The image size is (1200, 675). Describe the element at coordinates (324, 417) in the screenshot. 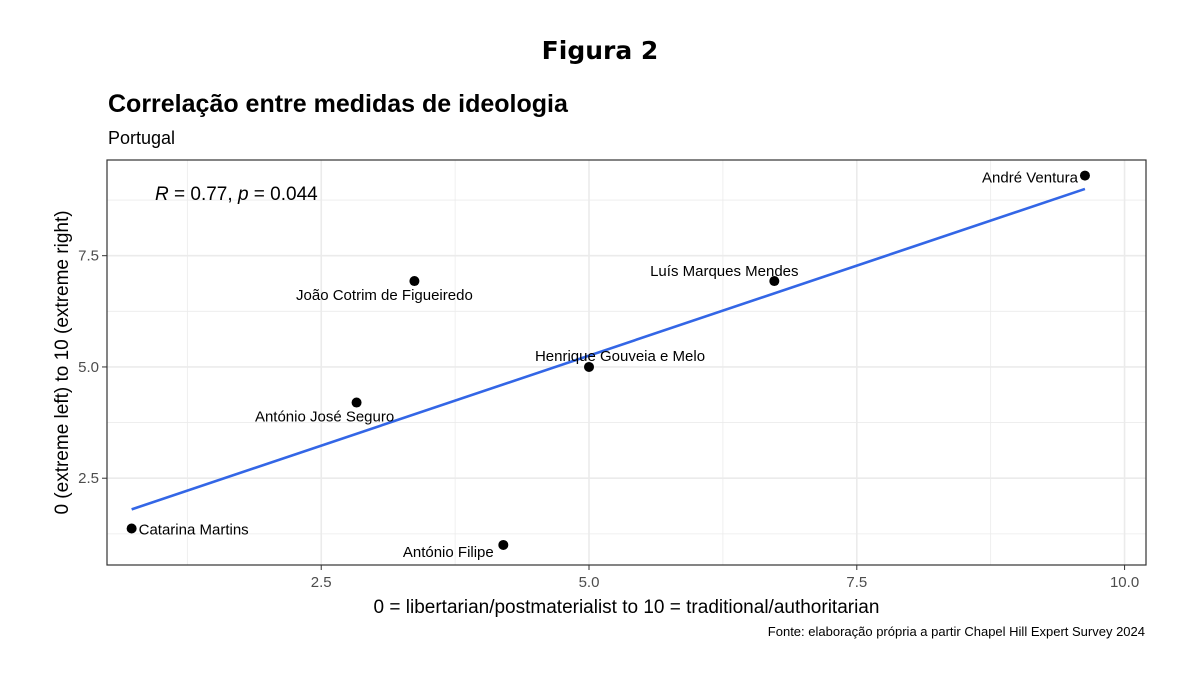

I see `point-label: António José Seguro` at that location.